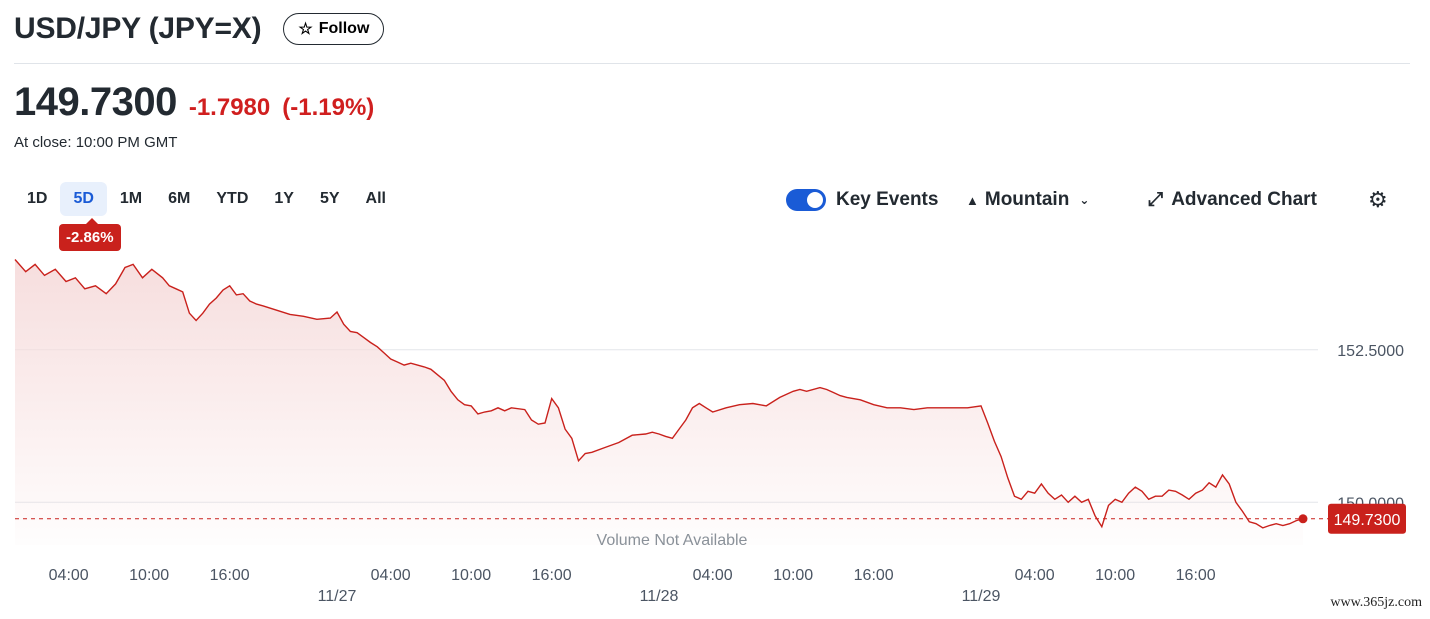 Image resolution: width=1430 pixels, height=619 pixels. Describe the element at coordinates (83, 199) in the screenshot. I see `range-5d: 5D` at that location.